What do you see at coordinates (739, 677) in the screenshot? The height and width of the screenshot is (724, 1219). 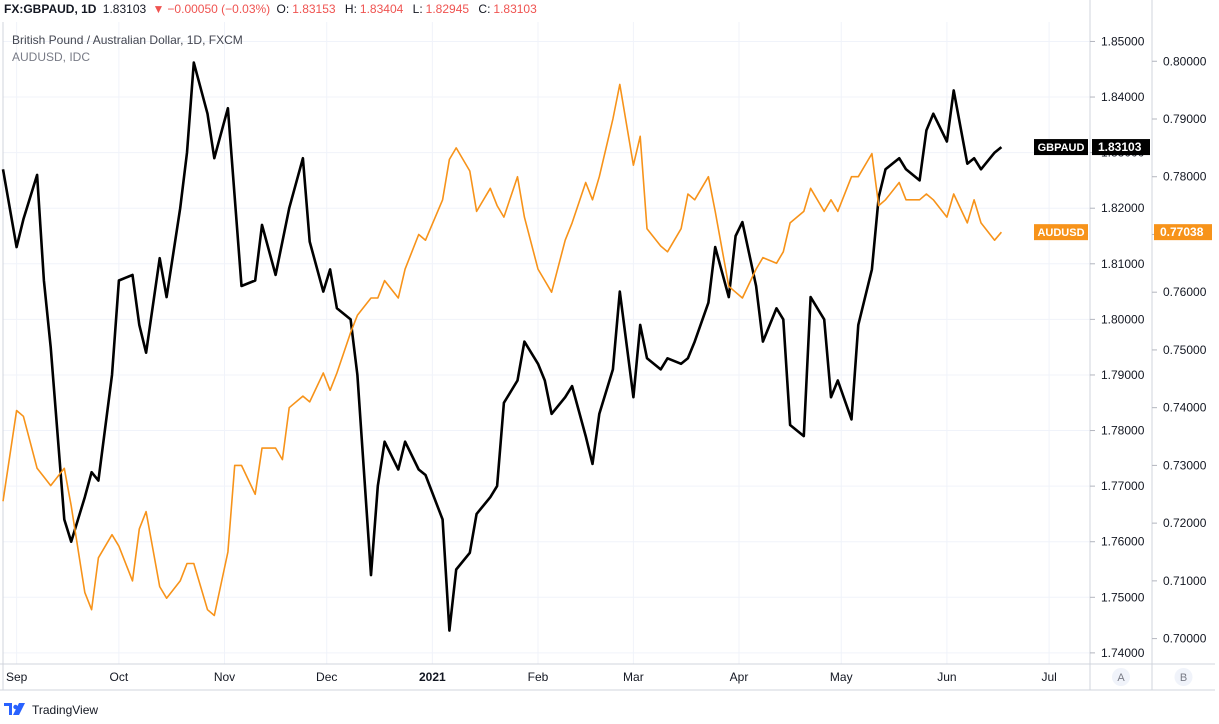 I see `x-tick-label: Apr` at bounding box center [739, 677].